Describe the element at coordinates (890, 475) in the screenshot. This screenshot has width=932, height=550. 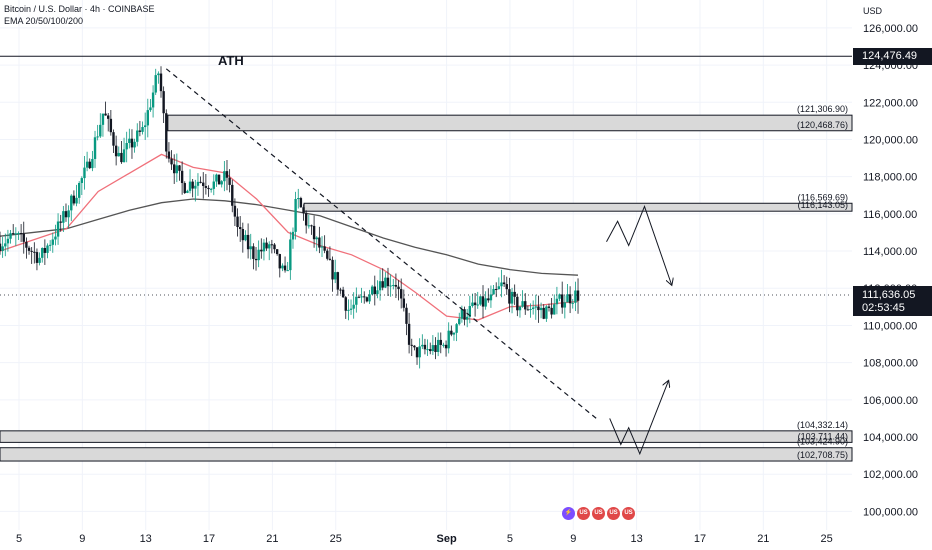
I see `y-tick-label: 102,000.00` at that location.